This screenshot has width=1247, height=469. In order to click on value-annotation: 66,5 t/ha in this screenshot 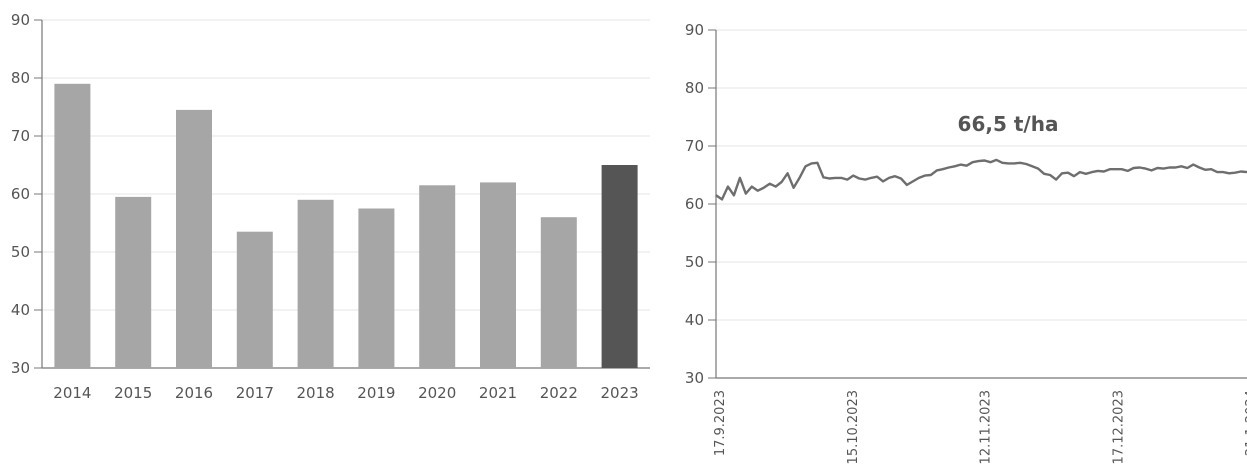, I will do `click(1008, 124)`.